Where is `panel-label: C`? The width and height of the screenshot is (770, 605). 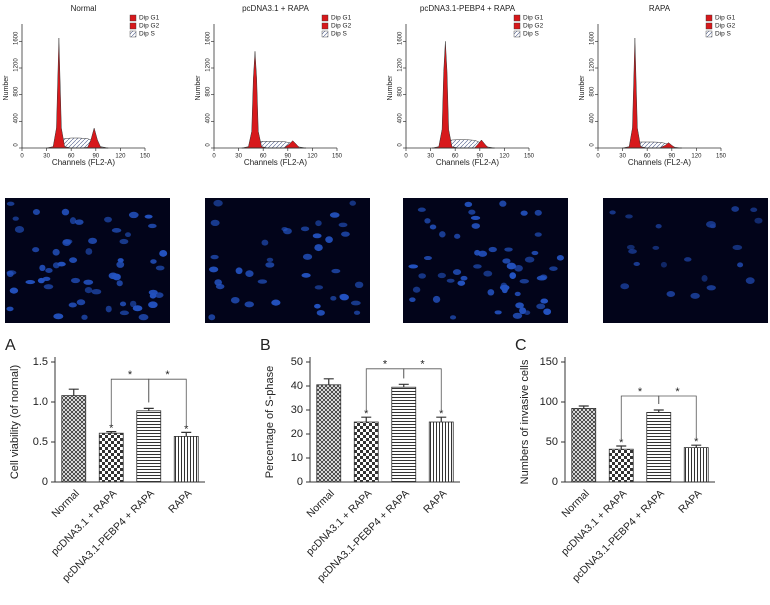
panel-label: C is located at coordinates (521, 345).